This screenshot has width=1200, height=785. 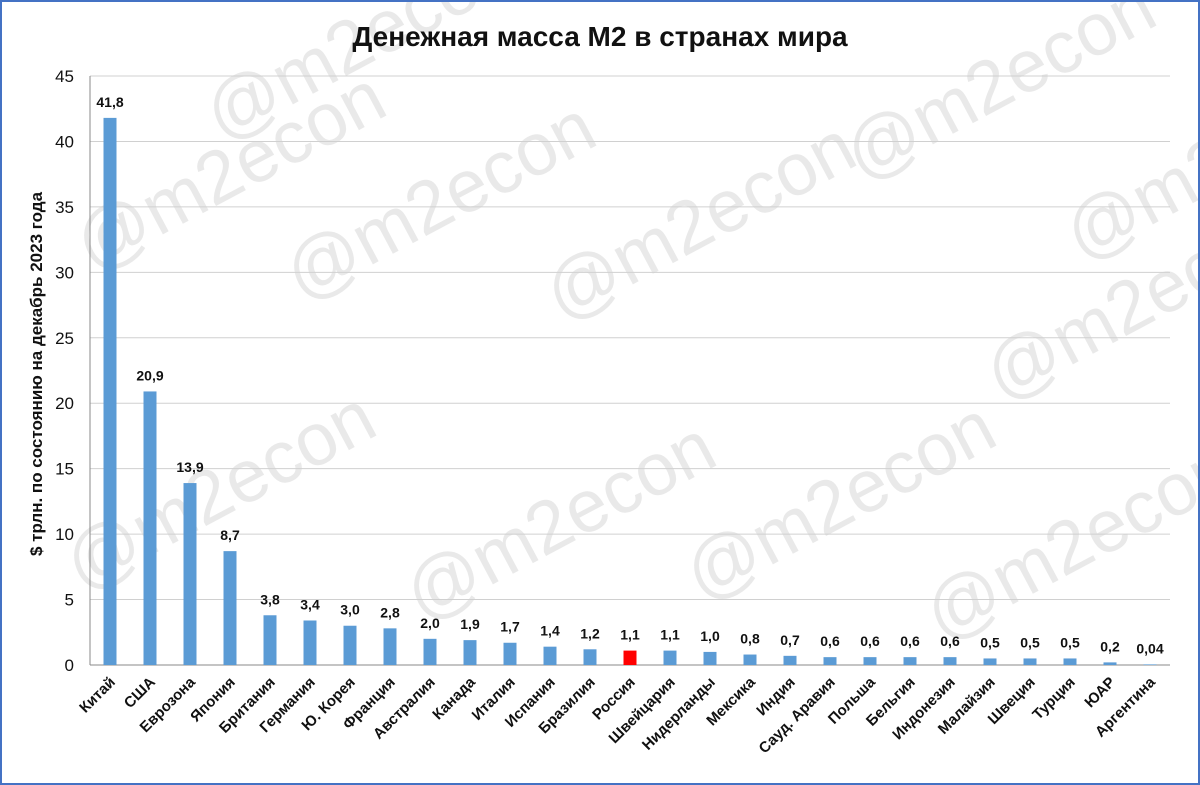 I want to click on data-label: 8,7, so click(x=230, y=535).